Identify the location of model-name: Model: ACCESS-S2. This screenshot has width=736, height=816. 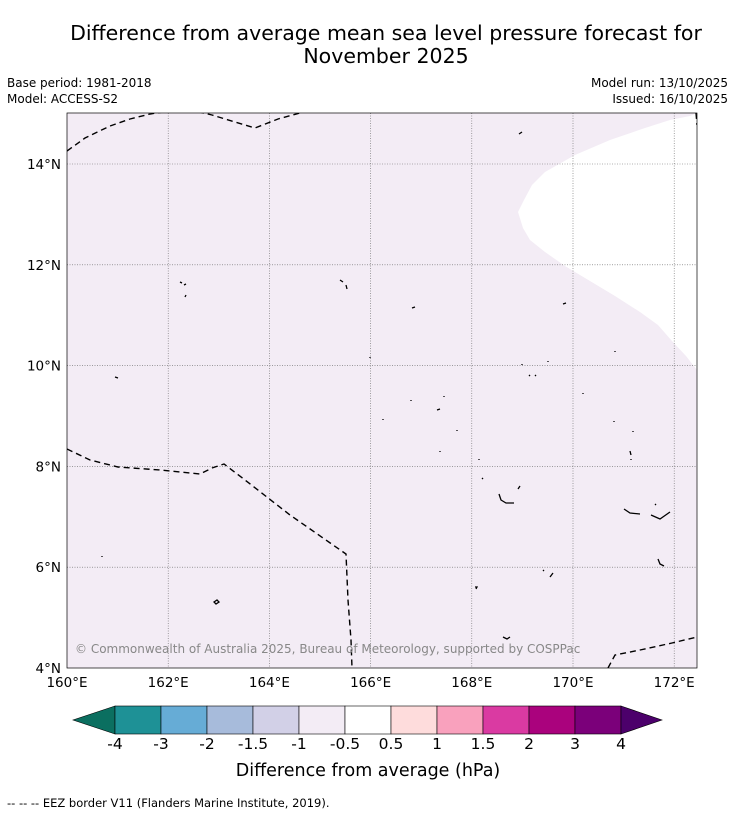
(63, 99).